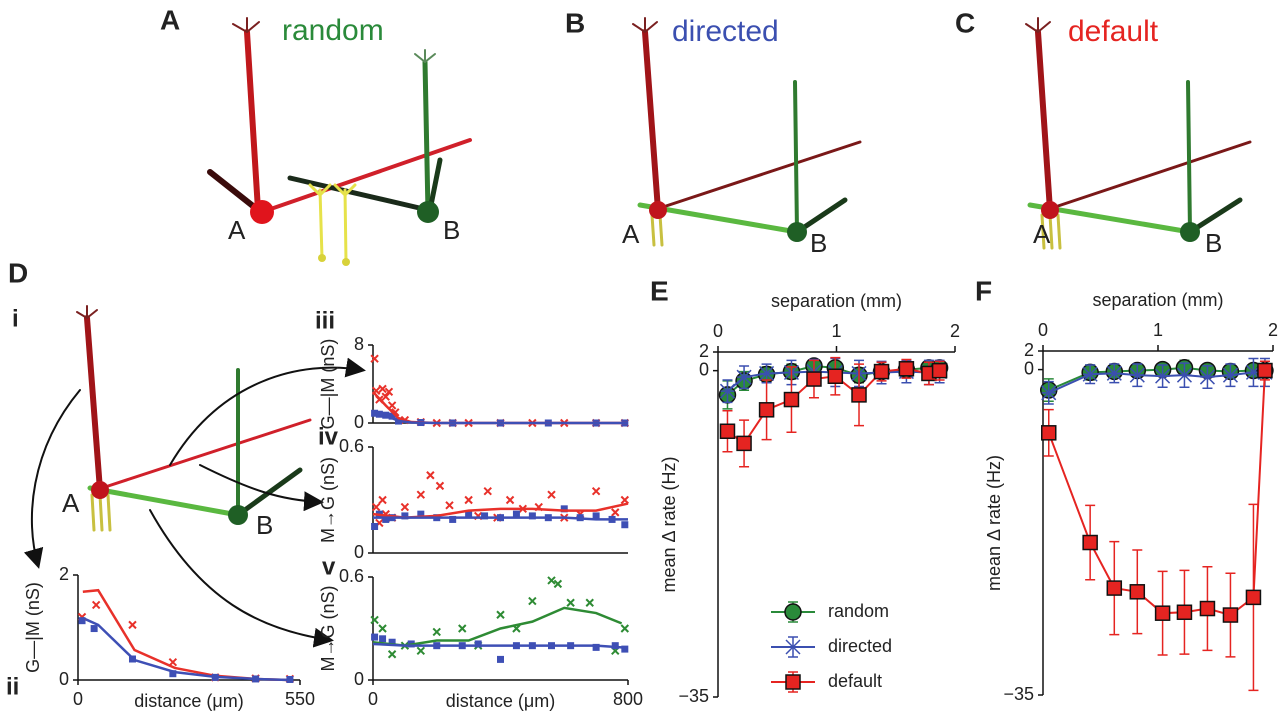 This screenshot has width=1282, height=719. What do you see at coordinates (194, 476) in the screenshot?
I see `neuron-render-d` at bounding box center [194, 476].